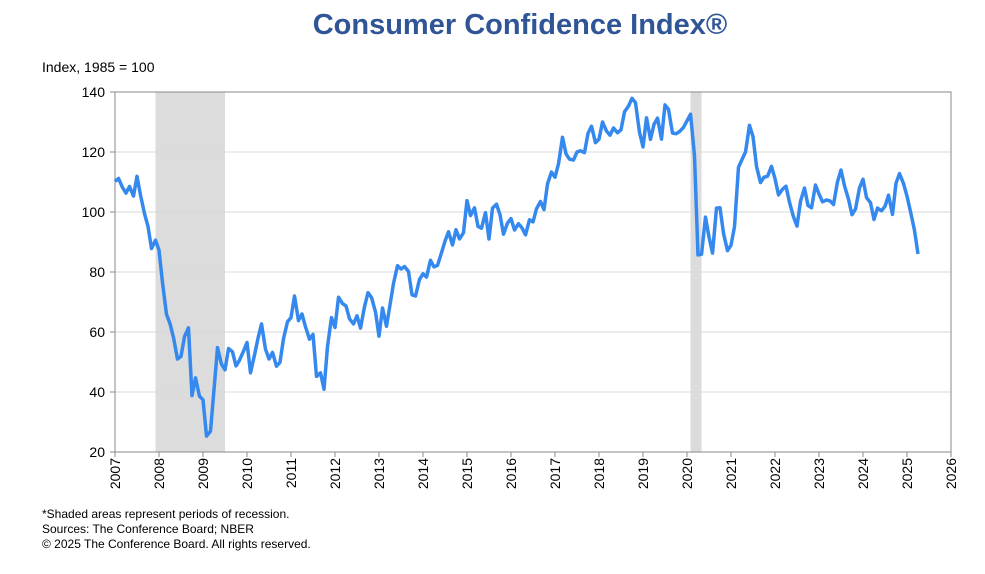 The width and height of the screenshot is (985, 574). Describe the element at coordinates (423, 473) in the screenshot. I see `x-tick-label: 2014` at that location.